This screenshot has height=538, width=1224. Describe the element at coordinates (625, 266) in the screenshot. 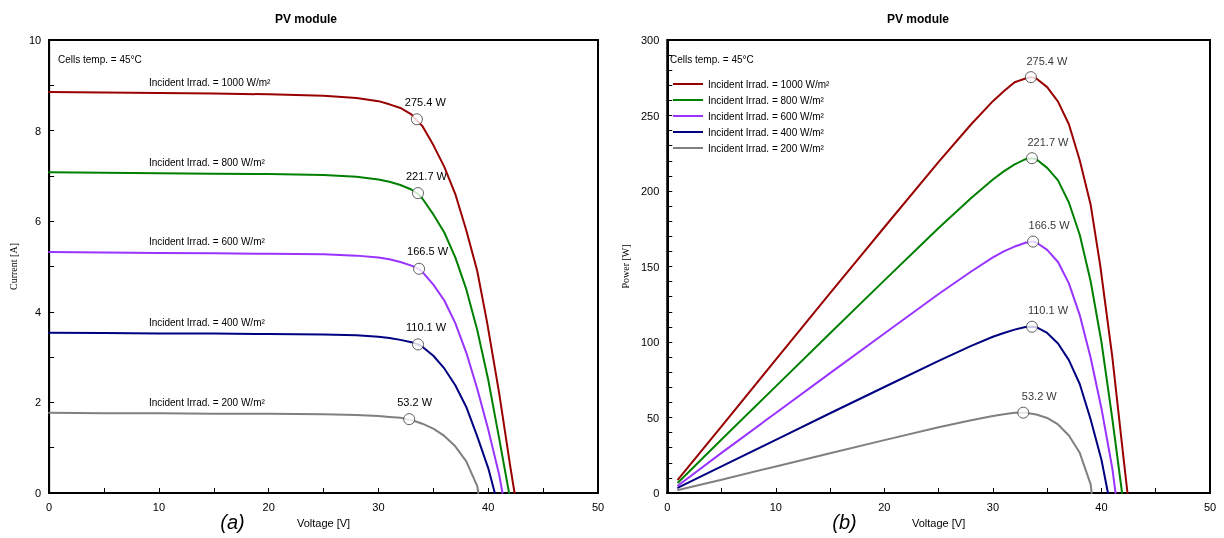

I see `y-axis-title: Power [W]` at that location.